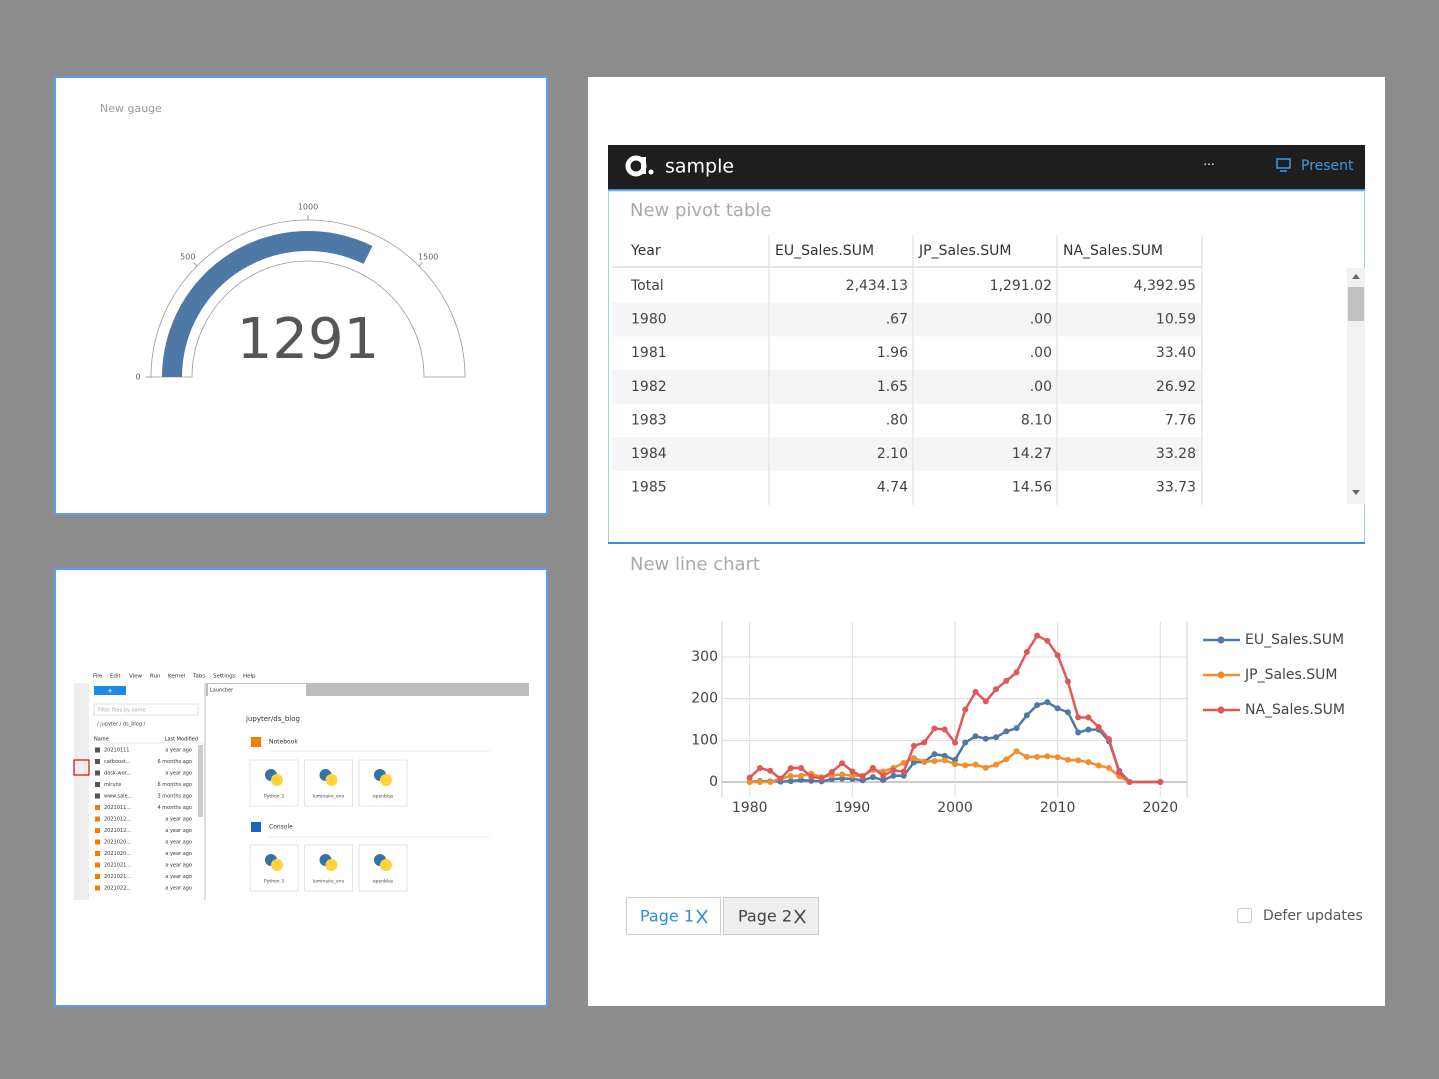  I want to click on legend-label: EU_Sales.SUM, so click(1294, 640).